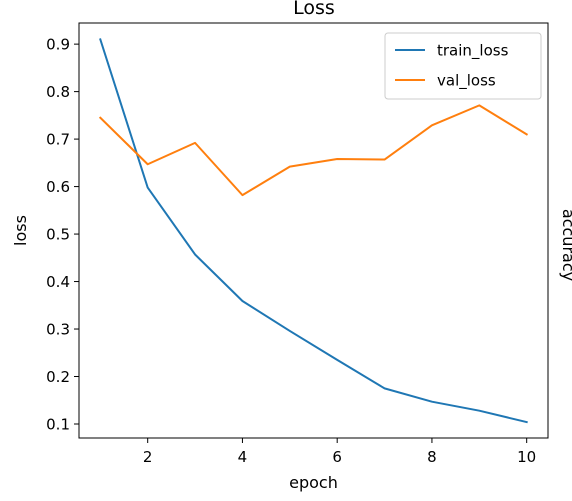 This screenshot has height=501, width=572. I want to click on legend: train_loss val_loss, so click(463, 66).